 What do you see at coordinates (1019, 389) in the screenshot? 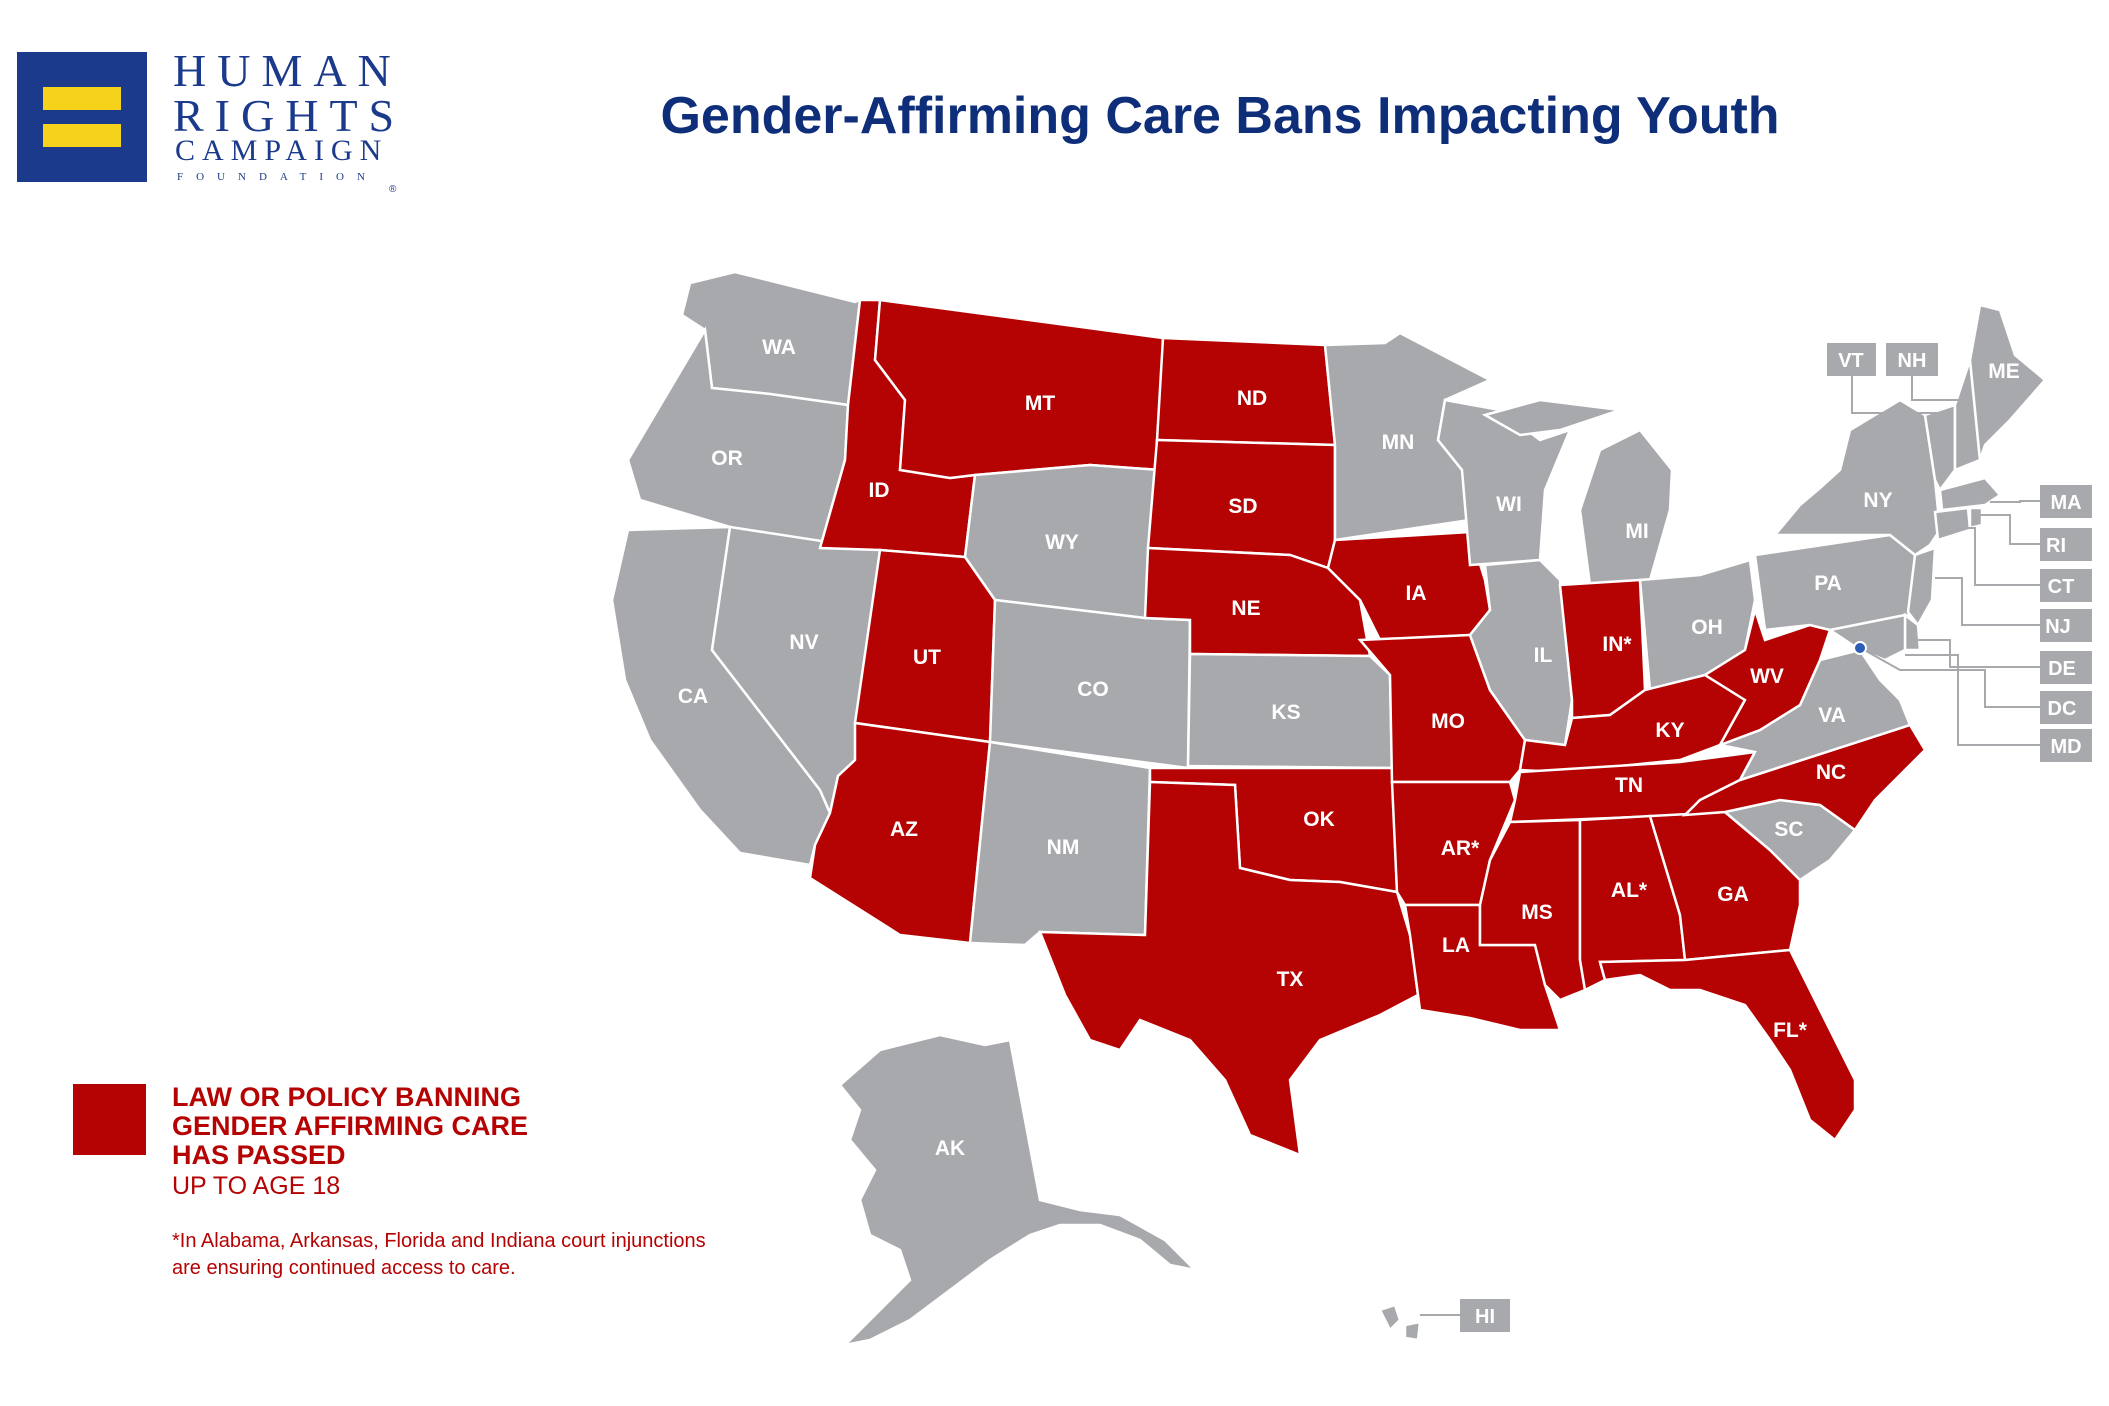
I see `state-mt` at bounding box center [1019, 389].